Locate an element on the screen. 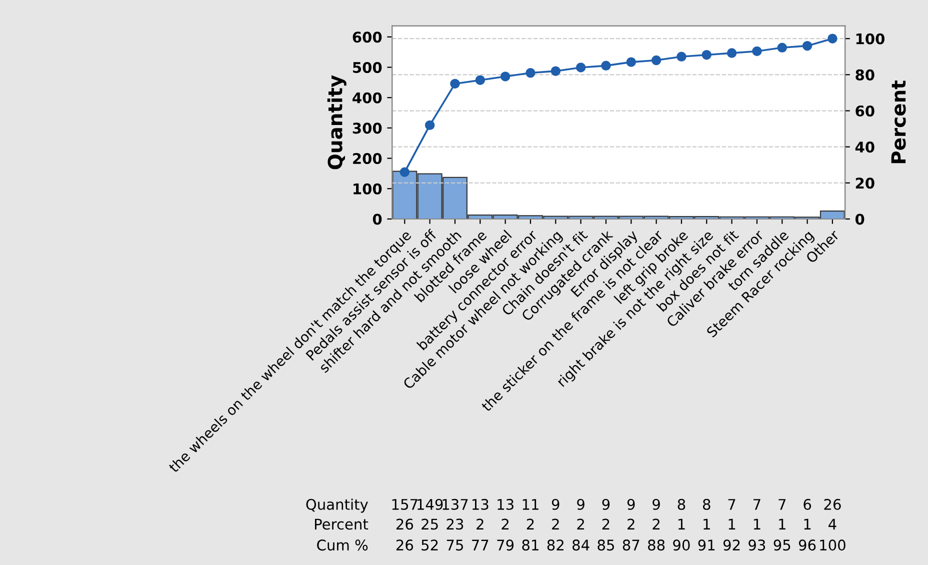  data-label: 87 is located at coordinates (631, 545).